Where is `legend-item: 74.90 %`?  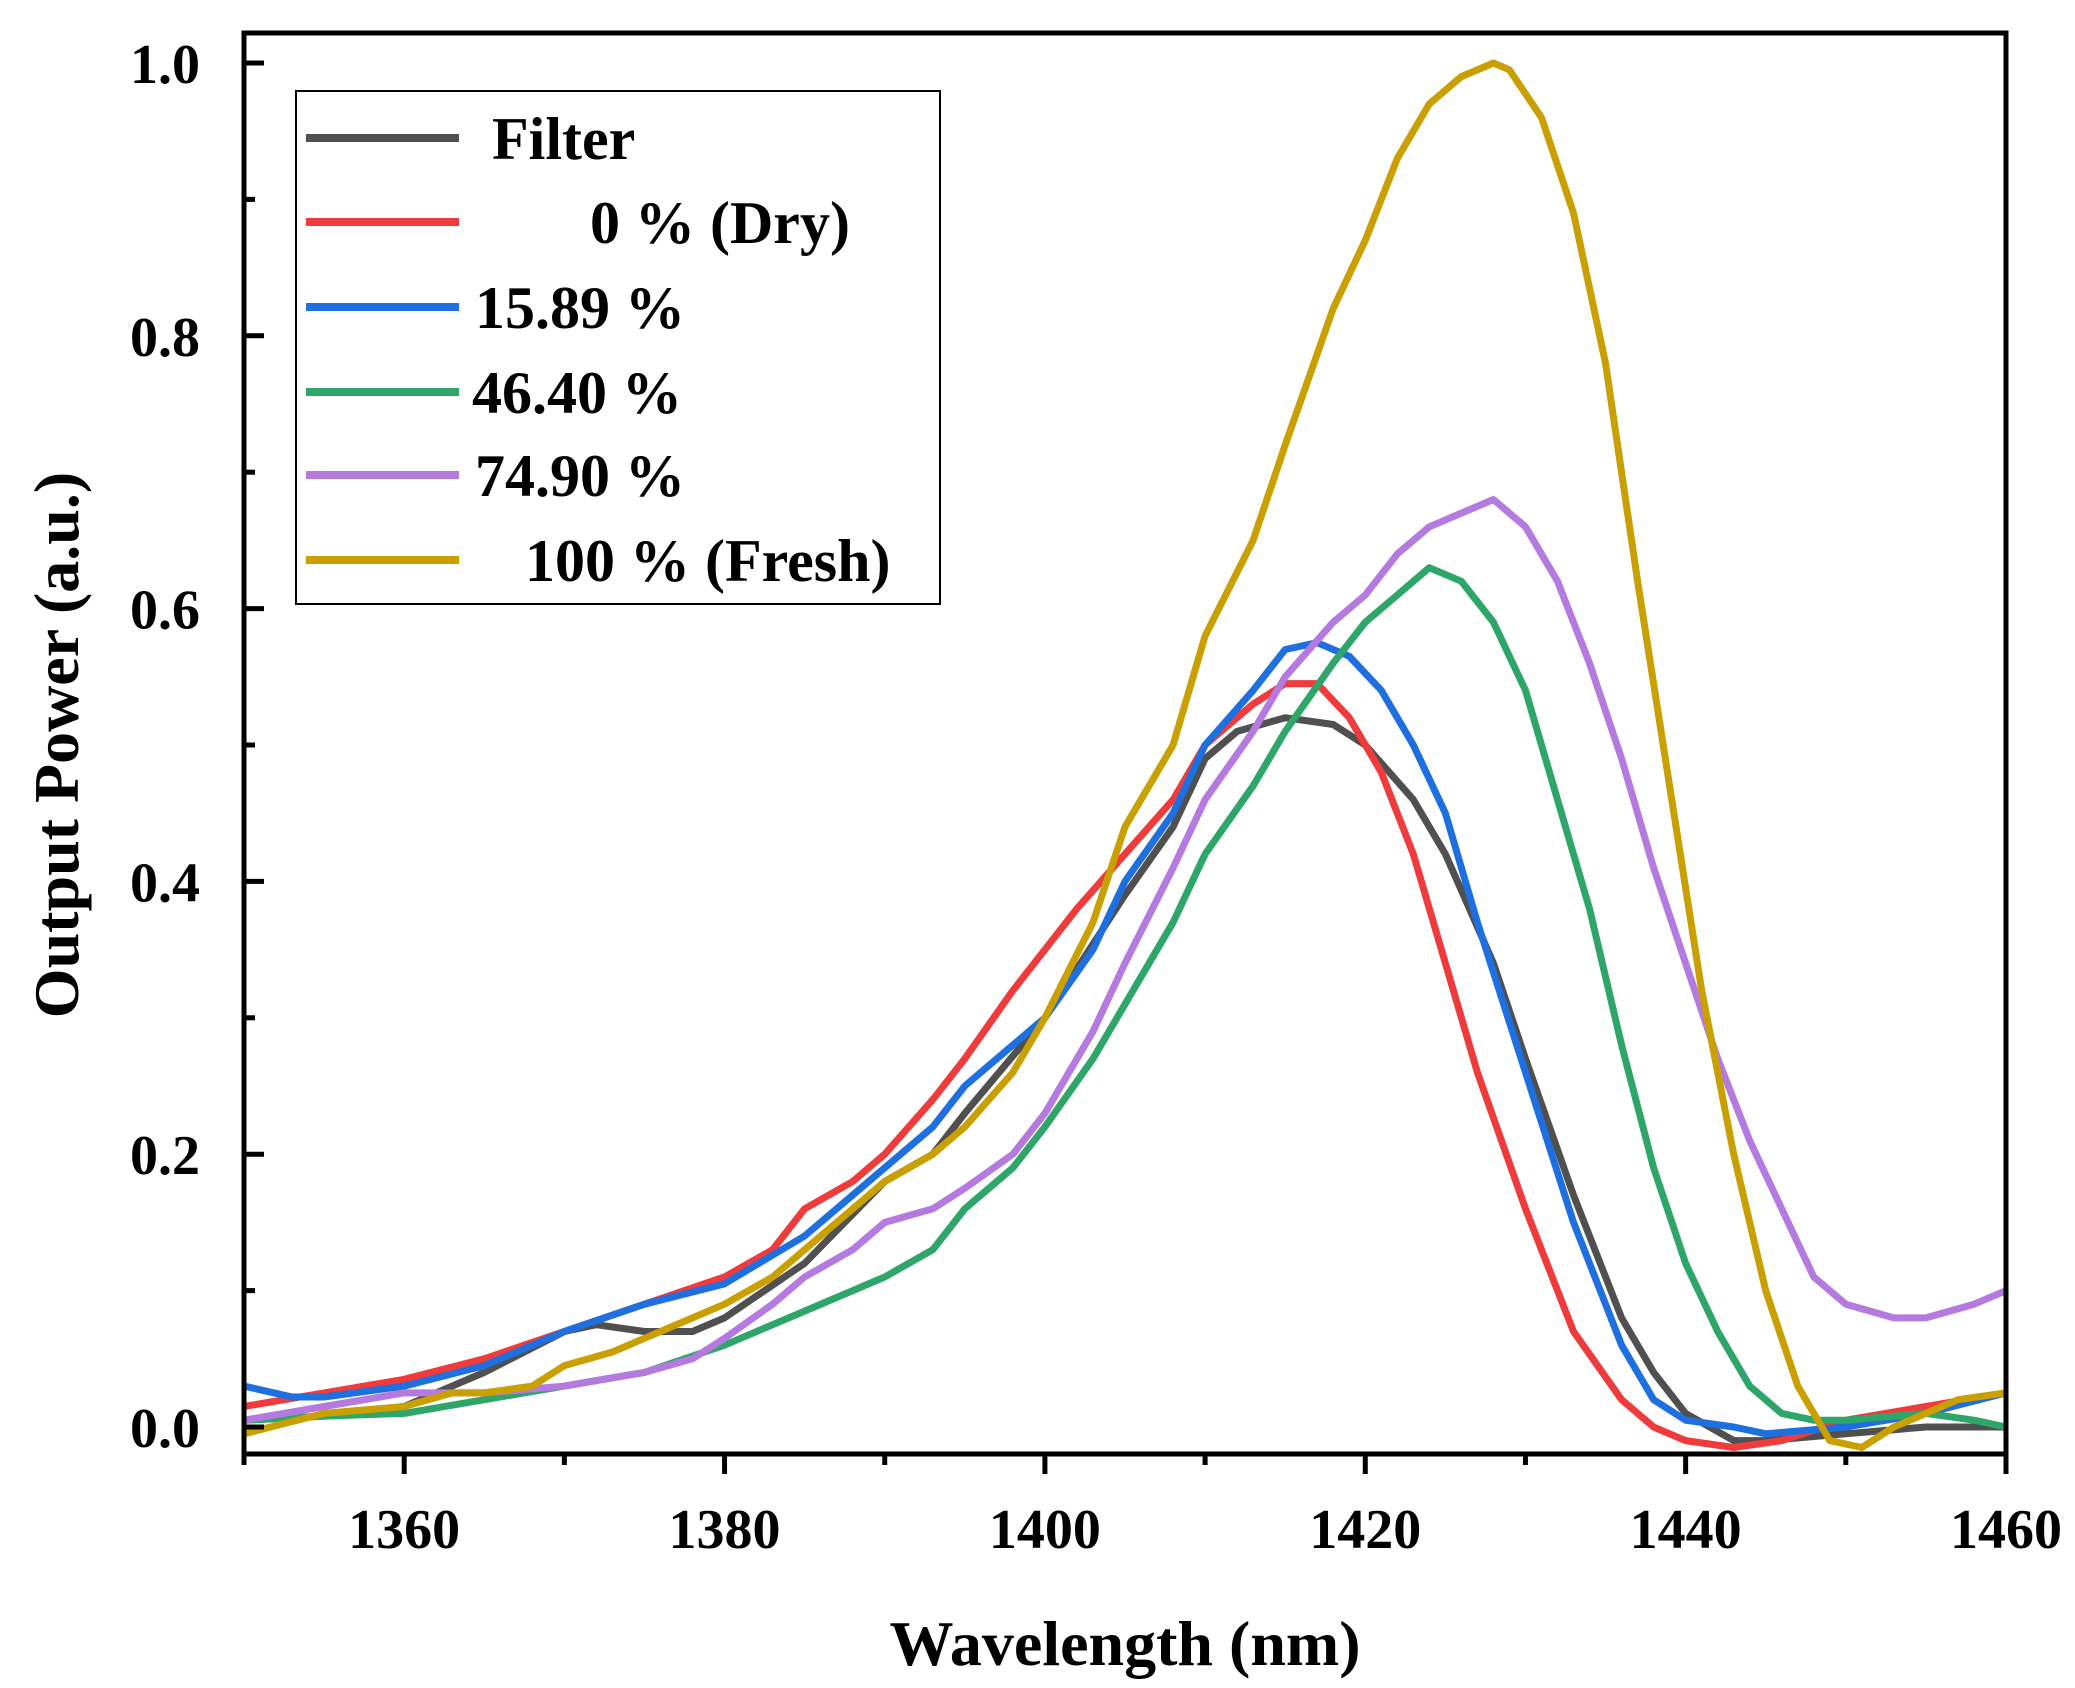
legend-item: 74.90 % is located at coordinates (495, 476).